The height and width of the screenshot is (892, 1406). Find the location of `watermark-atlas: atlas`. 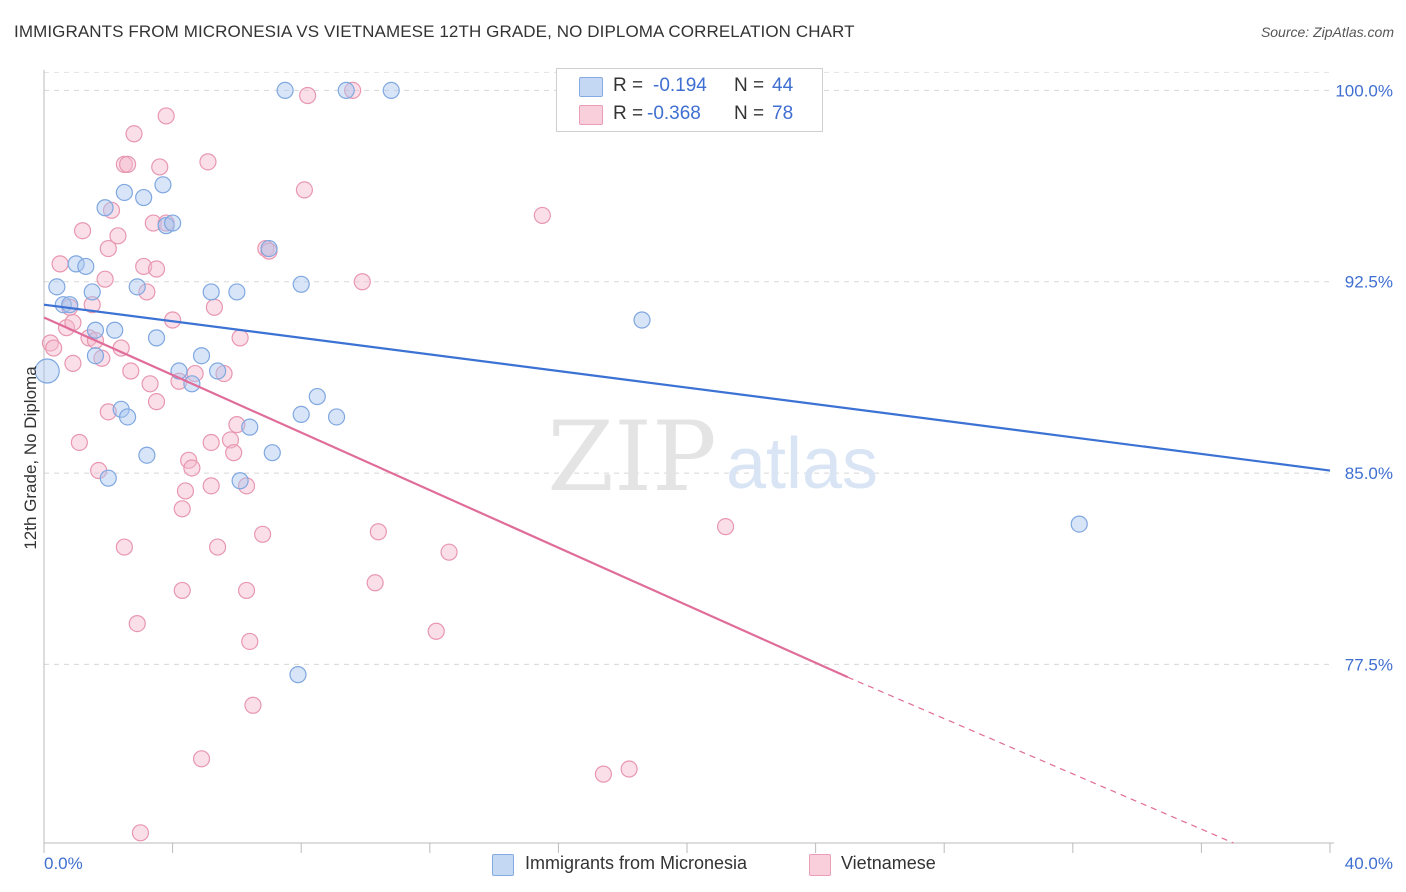

watermark-atlas: atlas is located at coordinates (802, 464).